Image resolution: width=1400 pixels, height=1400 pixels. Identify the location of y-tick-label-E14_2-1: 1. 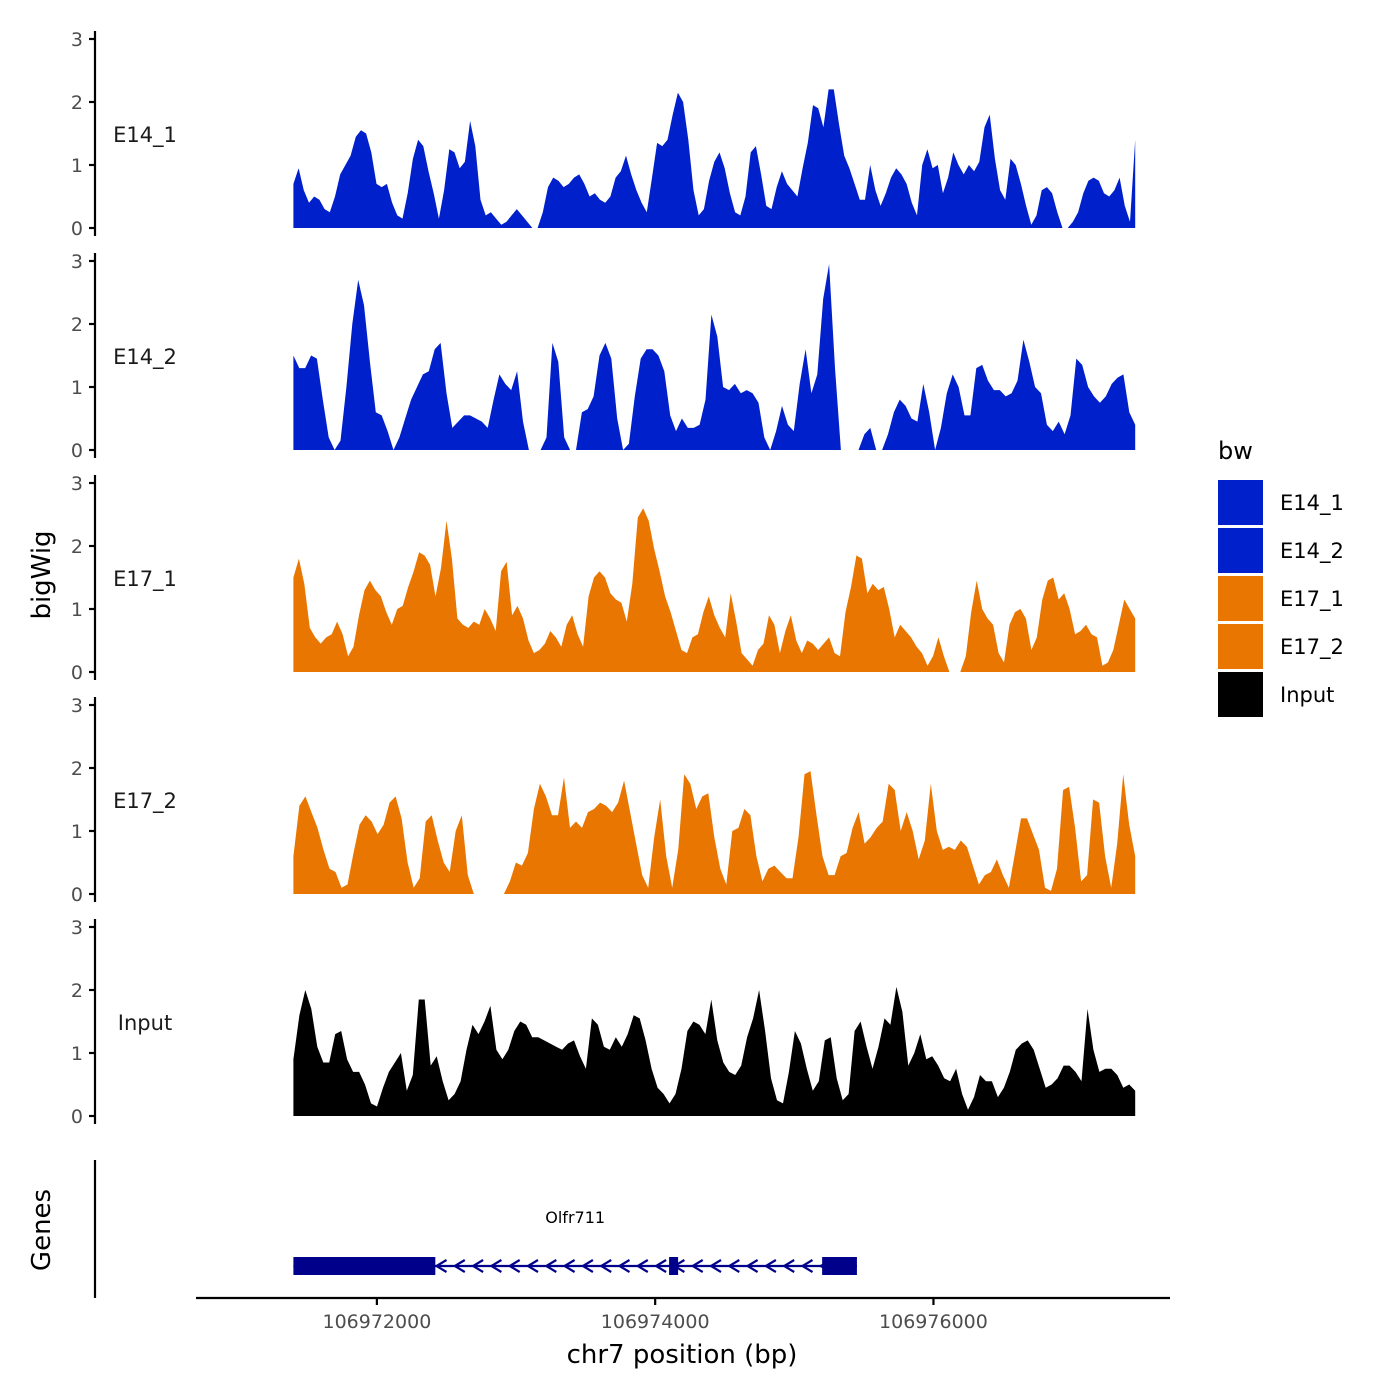
(77, 388).